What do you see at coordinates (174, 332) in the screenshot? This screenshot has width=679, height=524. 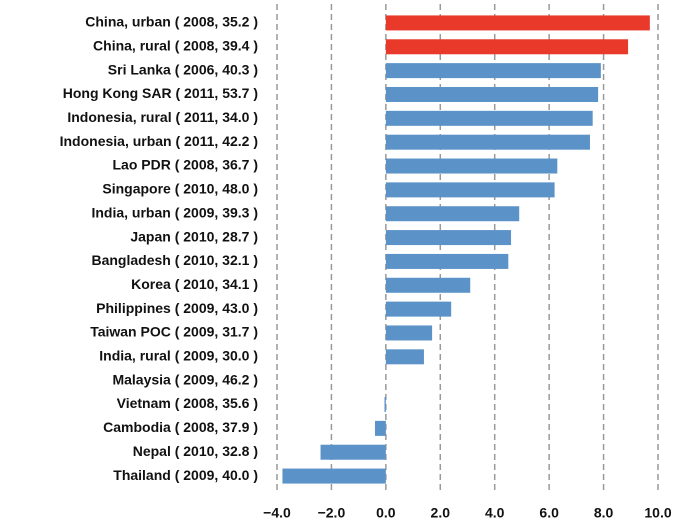 I see `y-tick-label: Taiwan POC ( 2009, 31.7 )` at bounding box center [174, 332].